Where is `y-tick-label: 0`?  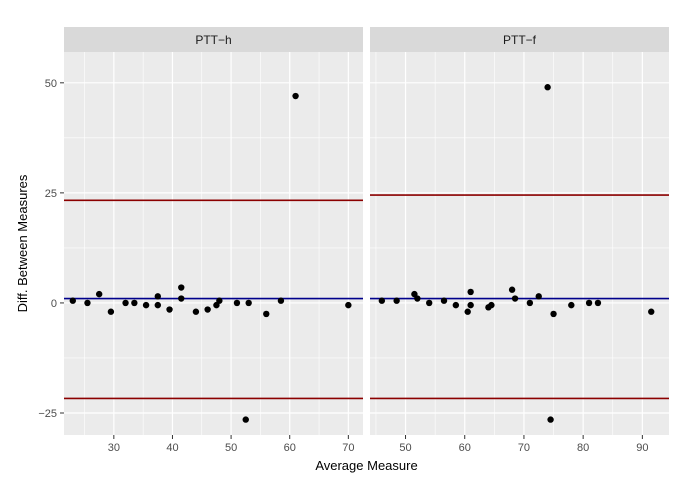
y-tick-label: 0 is located at coordinates (54, 304).